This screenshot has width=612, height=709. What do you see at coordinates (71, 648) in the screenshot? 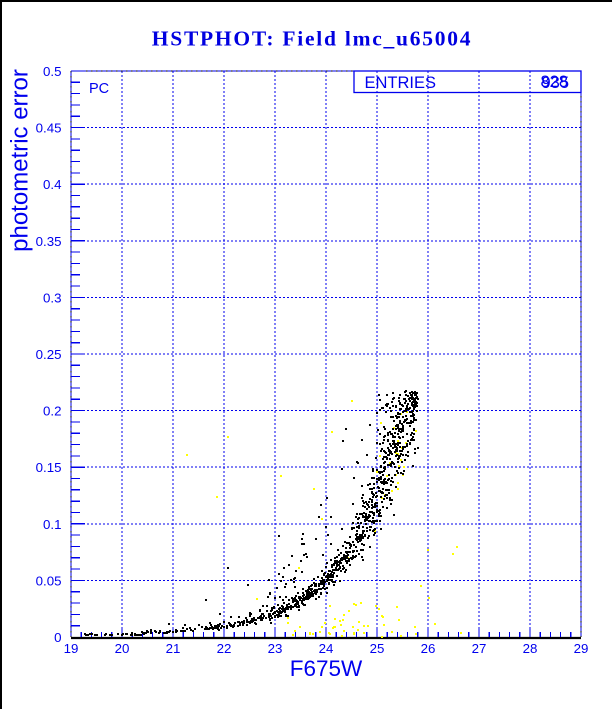
I see `svg-text: 19` at bounding box center [71, 648].